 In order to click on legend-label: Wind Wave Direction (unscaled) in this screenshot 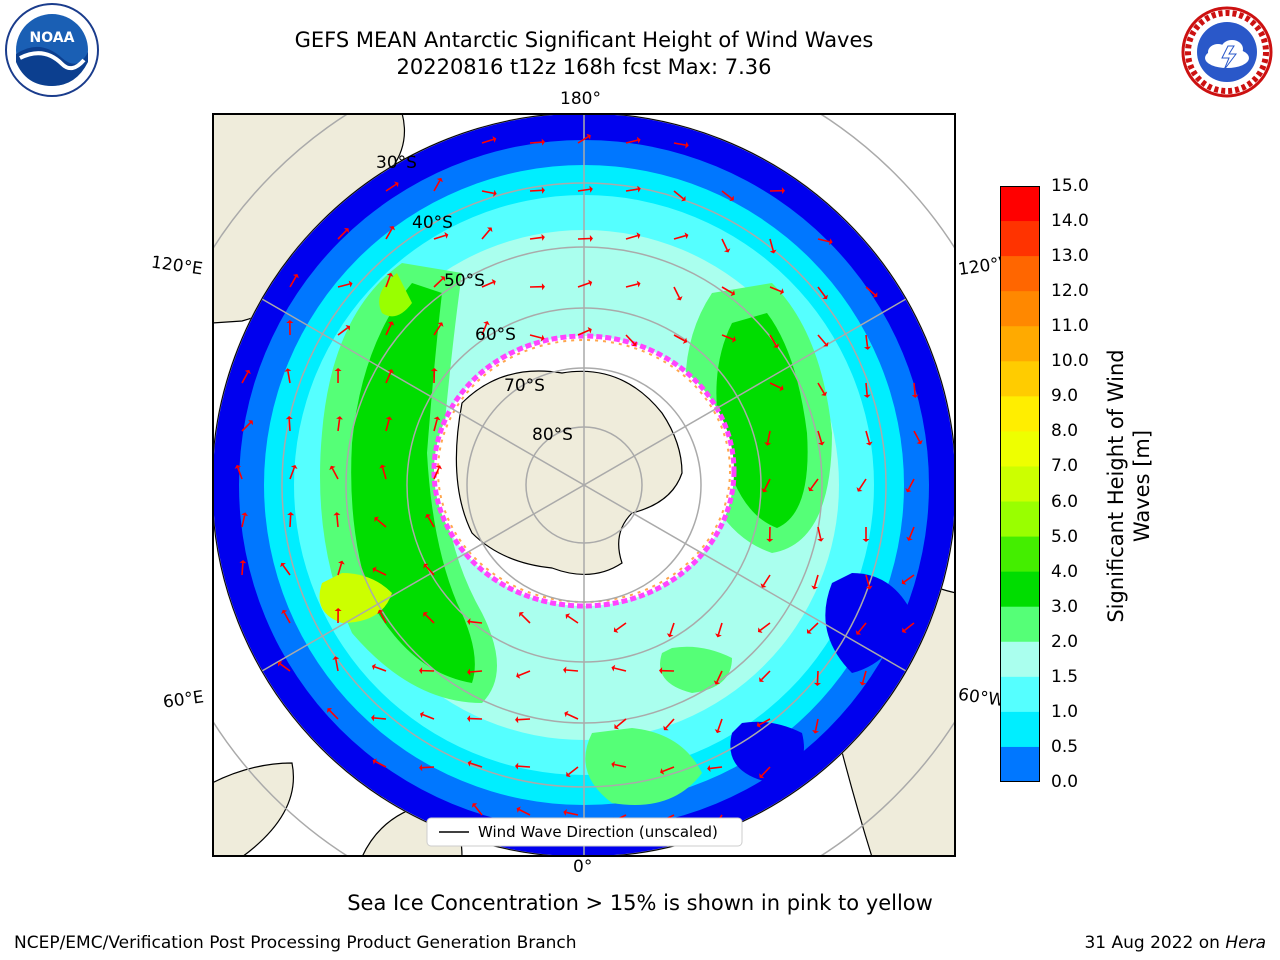, I will do `click(598, 832)`.